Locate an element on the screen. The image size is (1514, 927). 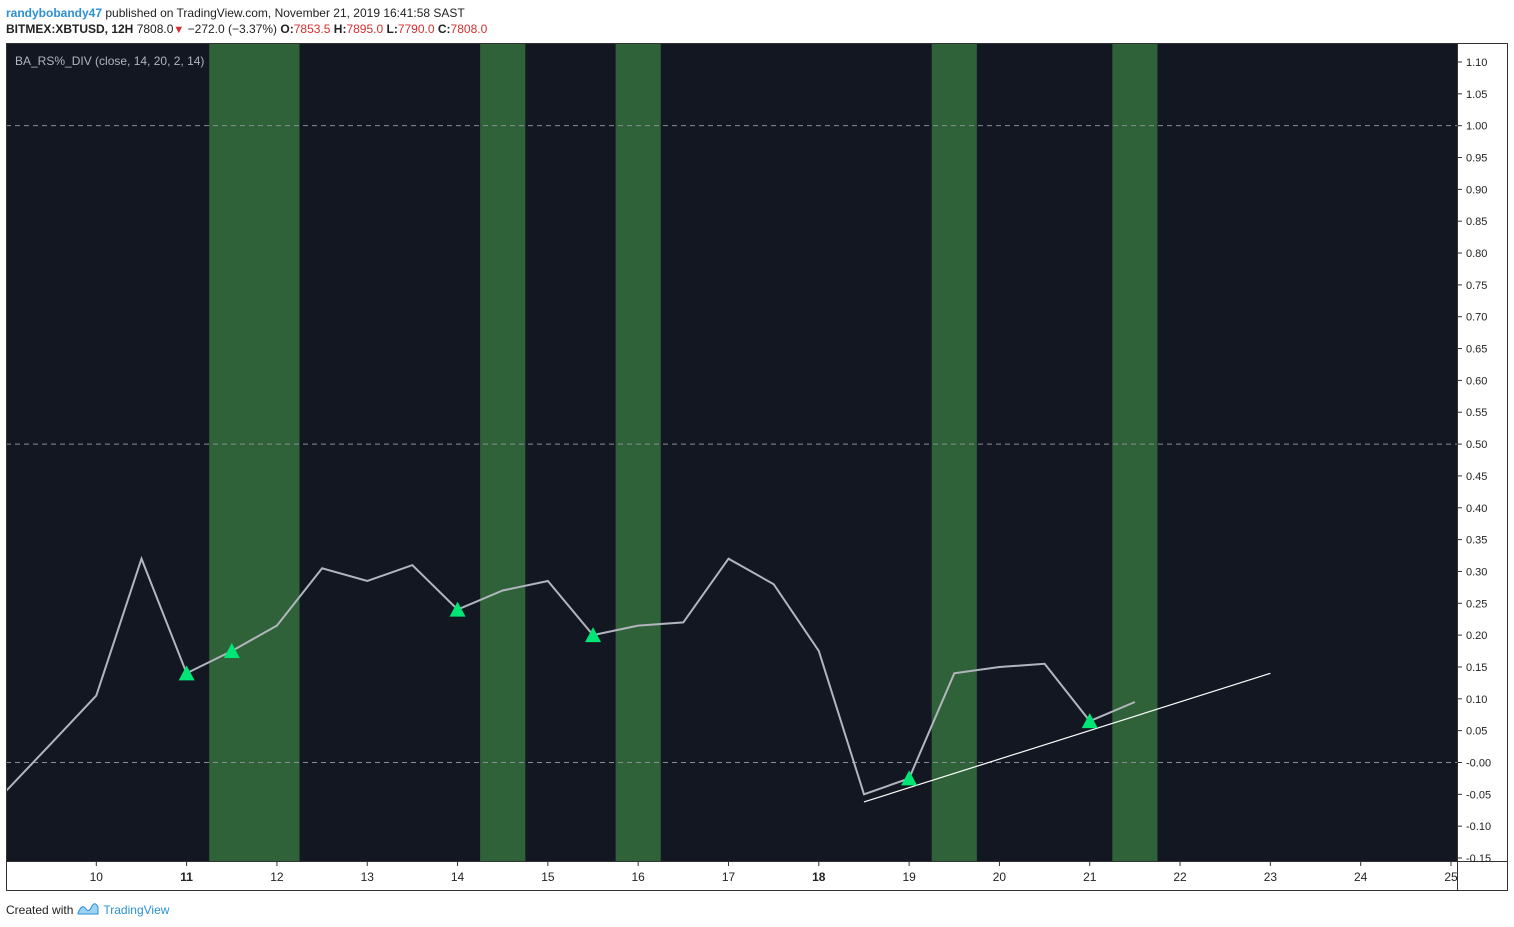
price-axis-label: 0.40 is located at coordinates (1476, 509).